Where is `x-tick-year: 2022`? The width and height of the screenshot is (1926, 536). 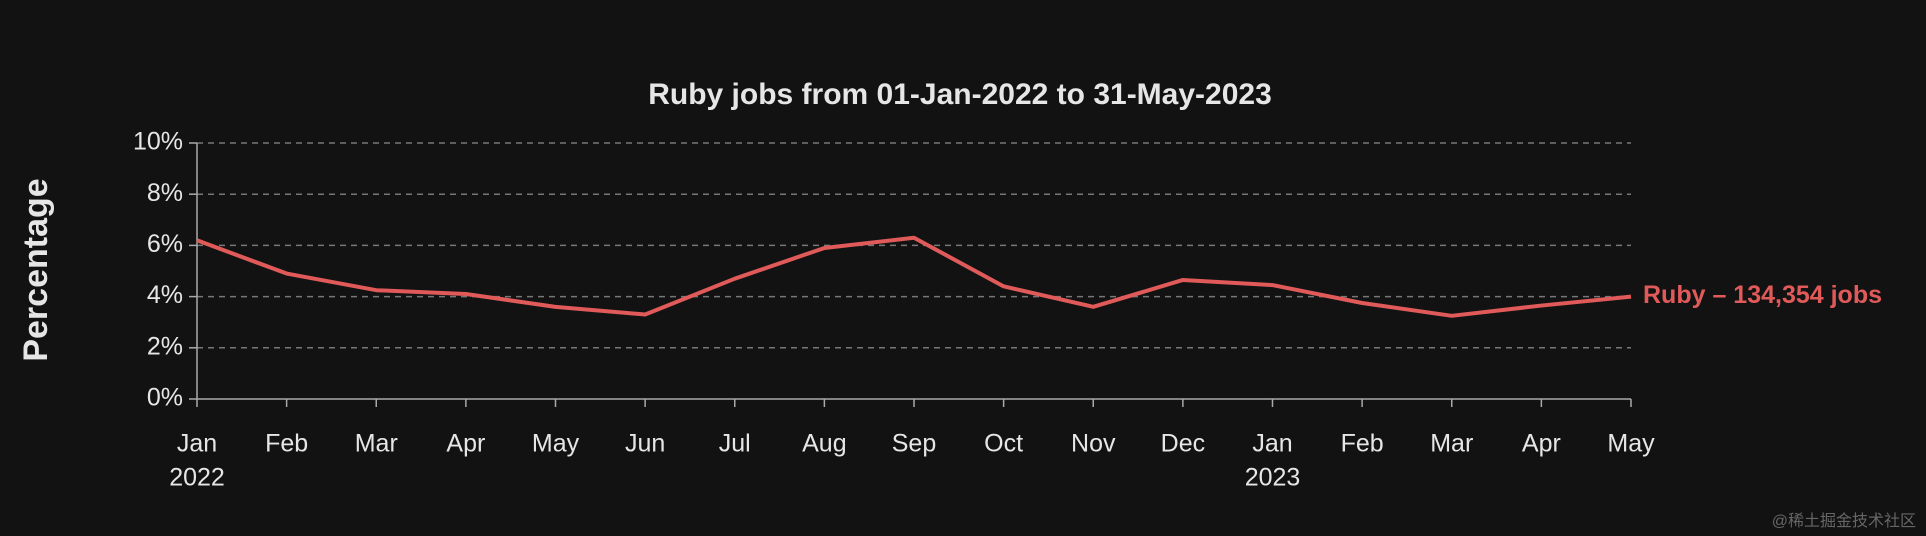
x-tick-year: 2022 is located at coordinates (197, 478).